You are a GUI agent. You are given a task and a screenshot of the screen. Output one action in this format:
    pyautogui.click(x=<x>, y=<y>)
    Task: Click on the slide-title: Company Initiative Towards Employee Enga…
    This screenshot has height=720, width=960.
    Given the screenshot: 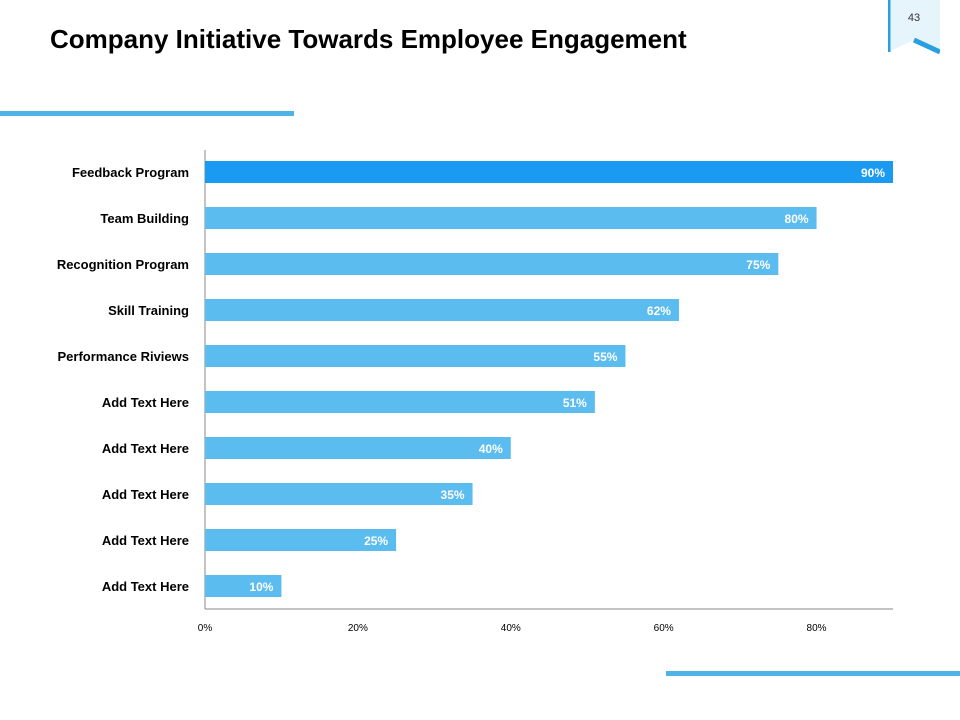 What is the action you would take?
    pyautogui.click(x=368, y=39)
    